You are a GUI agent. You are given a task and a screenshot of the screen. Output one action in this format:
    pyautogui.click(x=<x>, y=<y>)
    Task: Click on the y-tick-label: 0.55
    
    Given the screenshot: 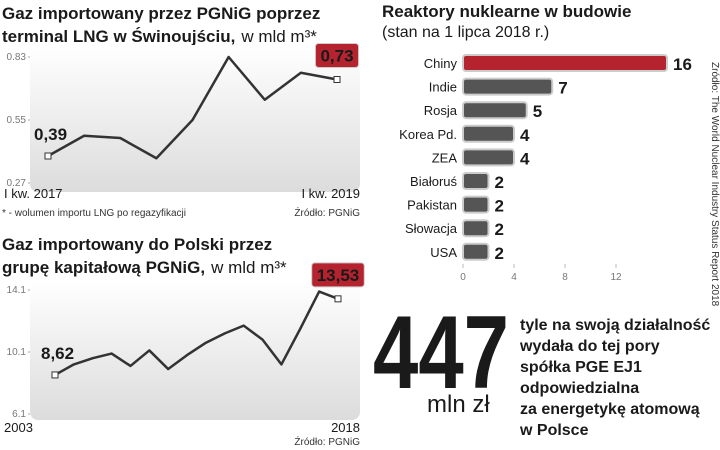 What is the action you would take?
    pyautogui.click(x=17, y=120)
    